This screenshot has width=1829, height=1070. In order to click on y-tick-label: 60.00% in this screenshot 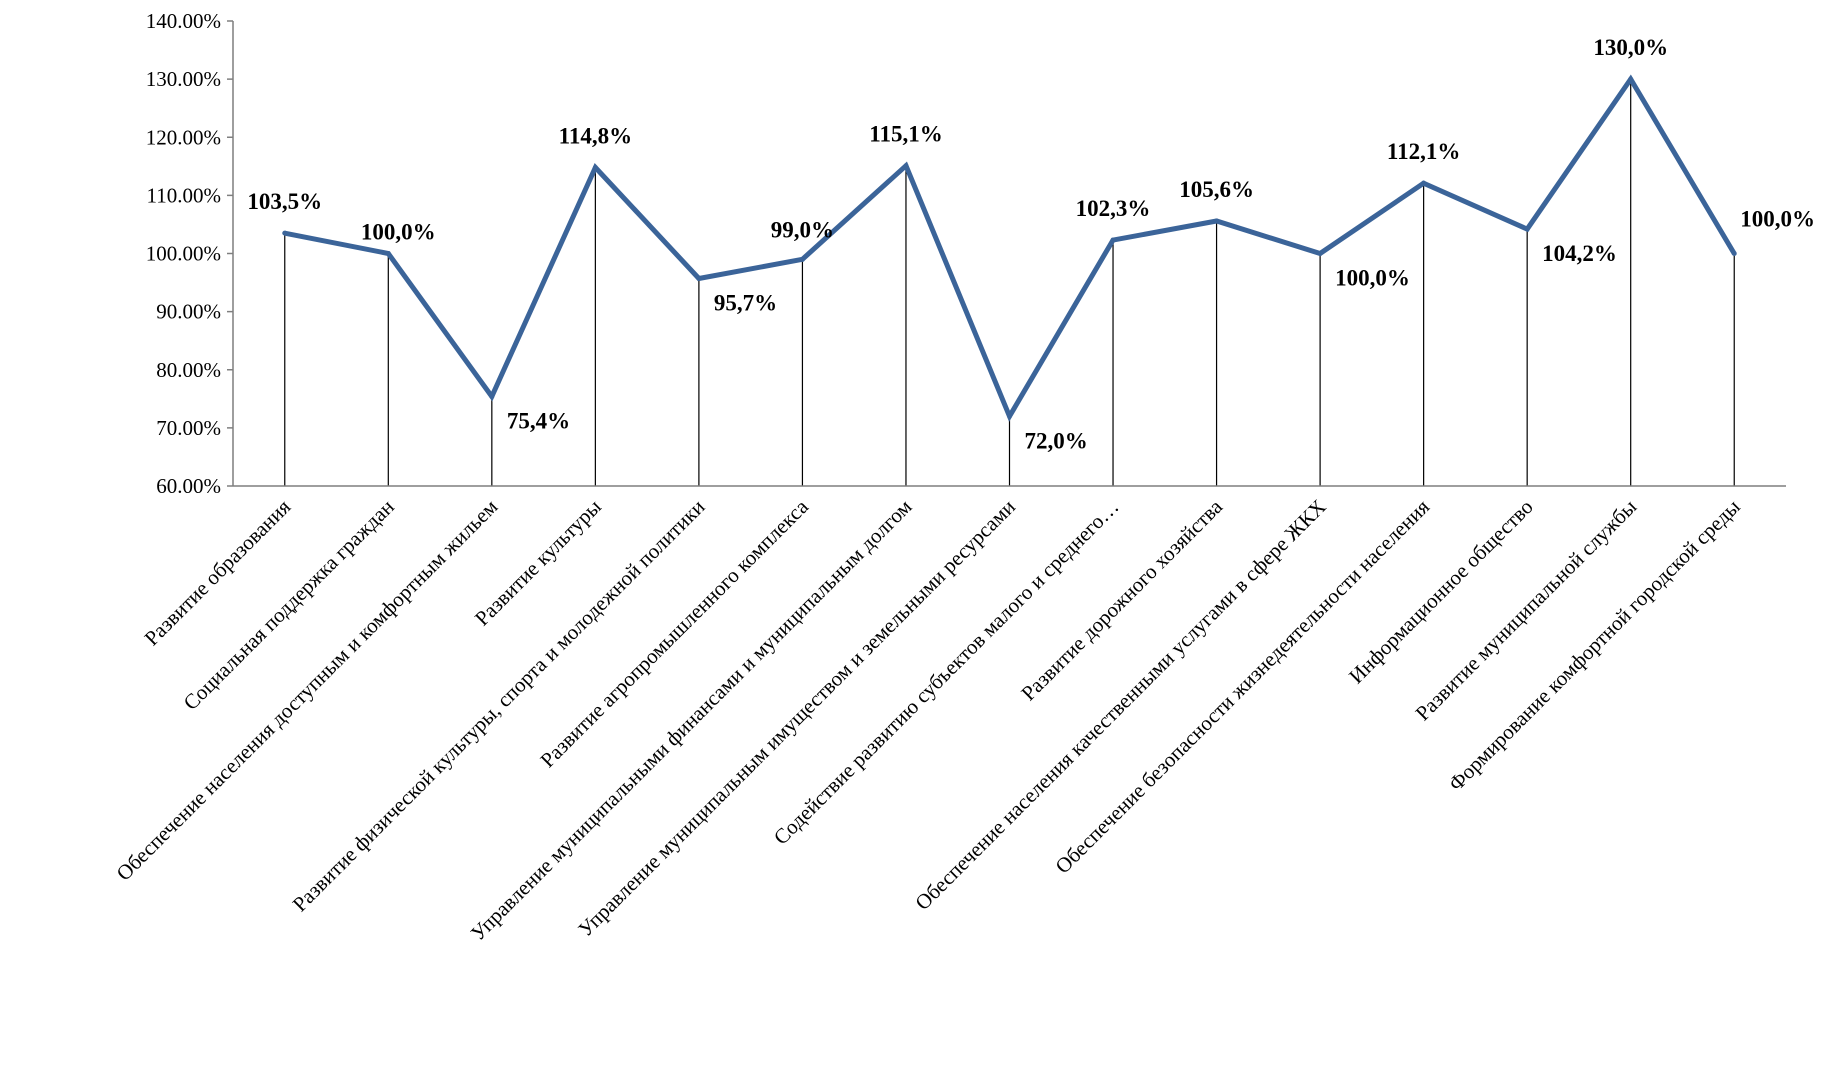, I will do `click(188, 486)`.